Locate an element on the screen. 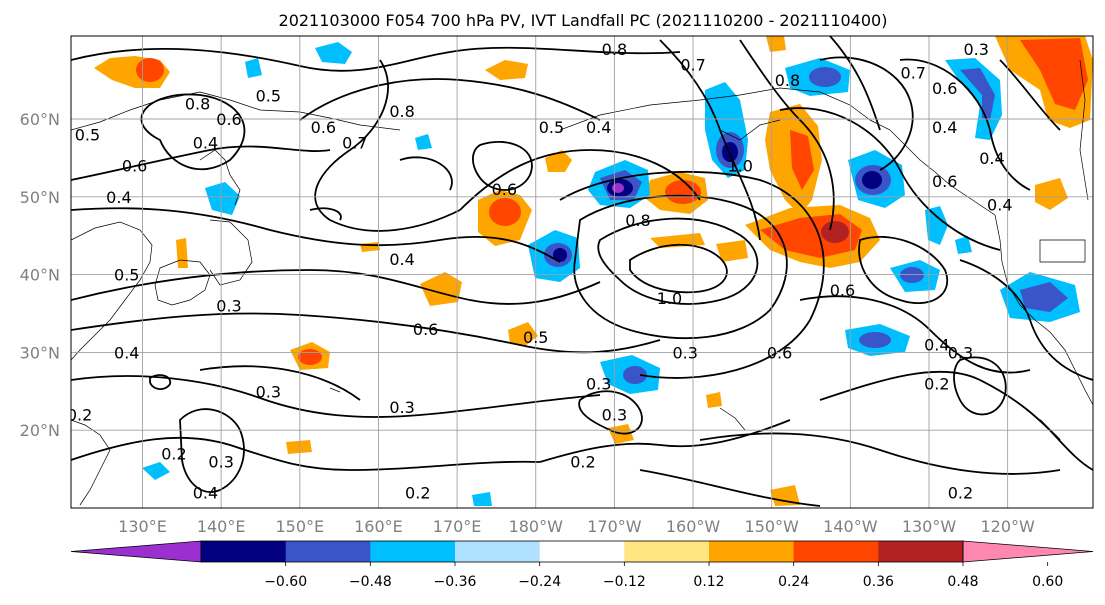 The image size is (1105, 605). colorbar-tick-label: −0.48 is located at coordinates (370, 582).